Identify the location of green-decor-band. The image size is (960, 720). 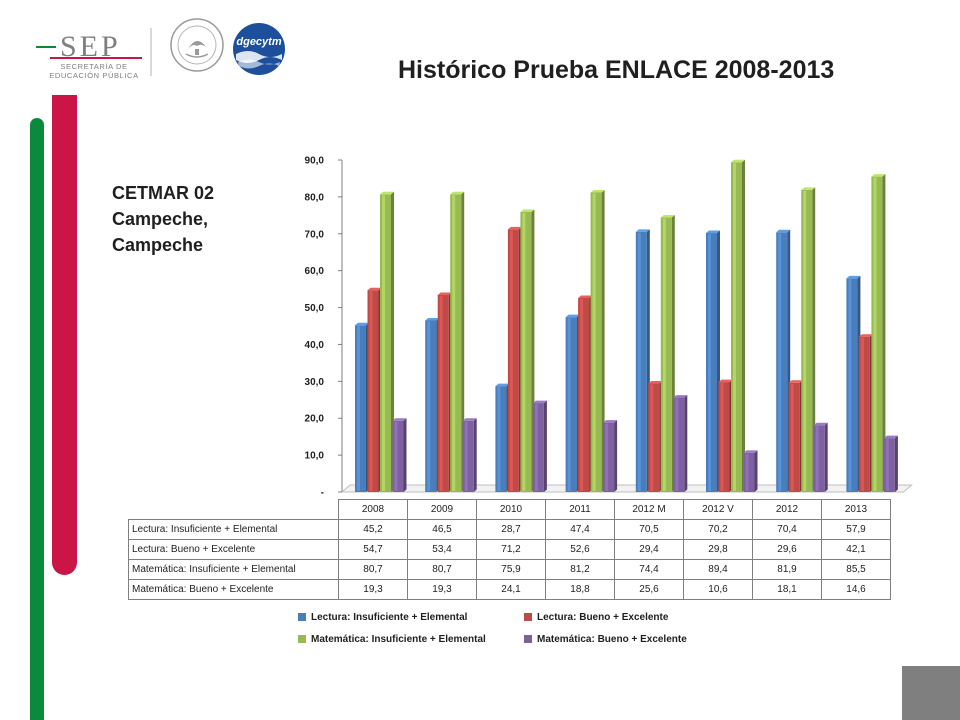
(37, 419).